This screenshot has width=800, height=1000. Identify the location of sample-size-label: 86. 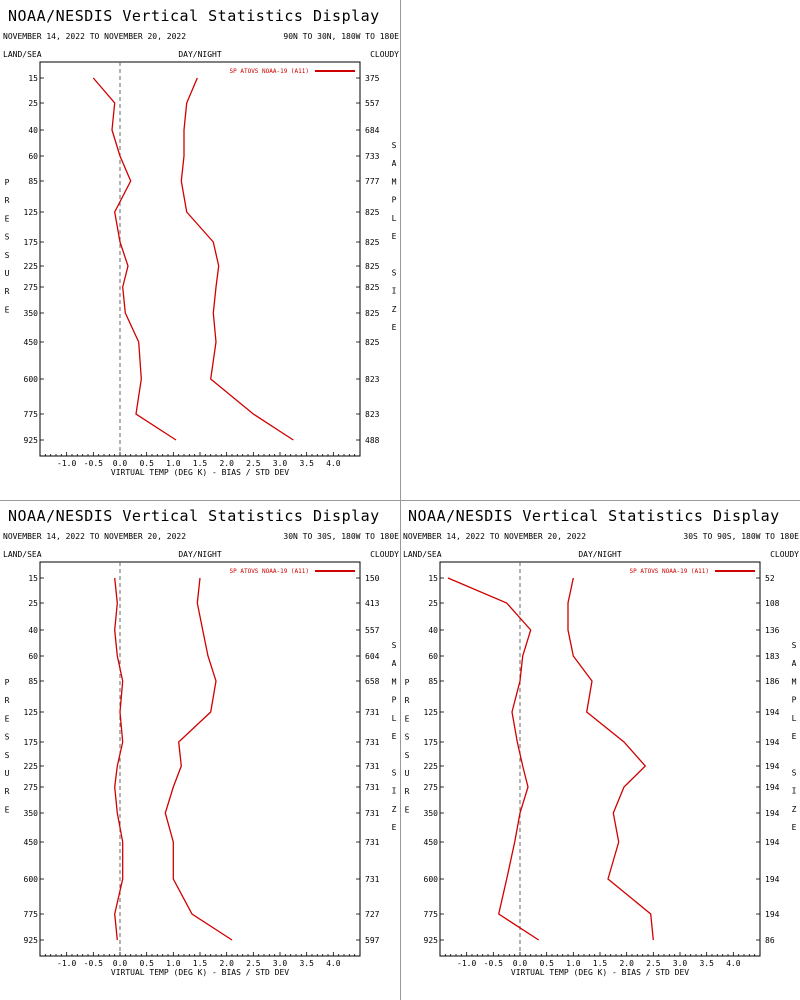
(770, 940).